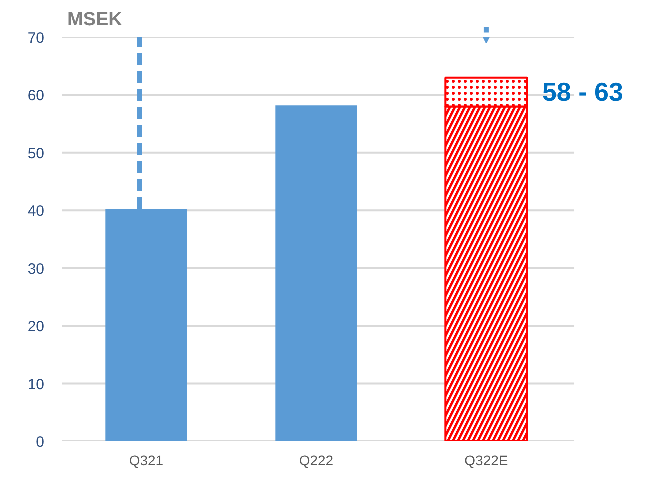  Describe the element at coordinates (95, 20) in the screenshot. I see `y-axis-title: MSEK` at that location.